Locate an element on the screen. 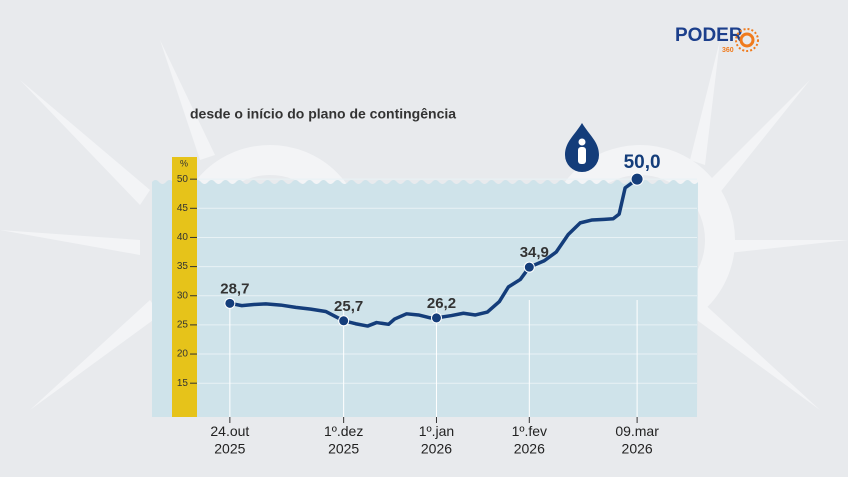 This screenshot has height=477, width=848. y-unit: % is located at coordinates (184, 163).